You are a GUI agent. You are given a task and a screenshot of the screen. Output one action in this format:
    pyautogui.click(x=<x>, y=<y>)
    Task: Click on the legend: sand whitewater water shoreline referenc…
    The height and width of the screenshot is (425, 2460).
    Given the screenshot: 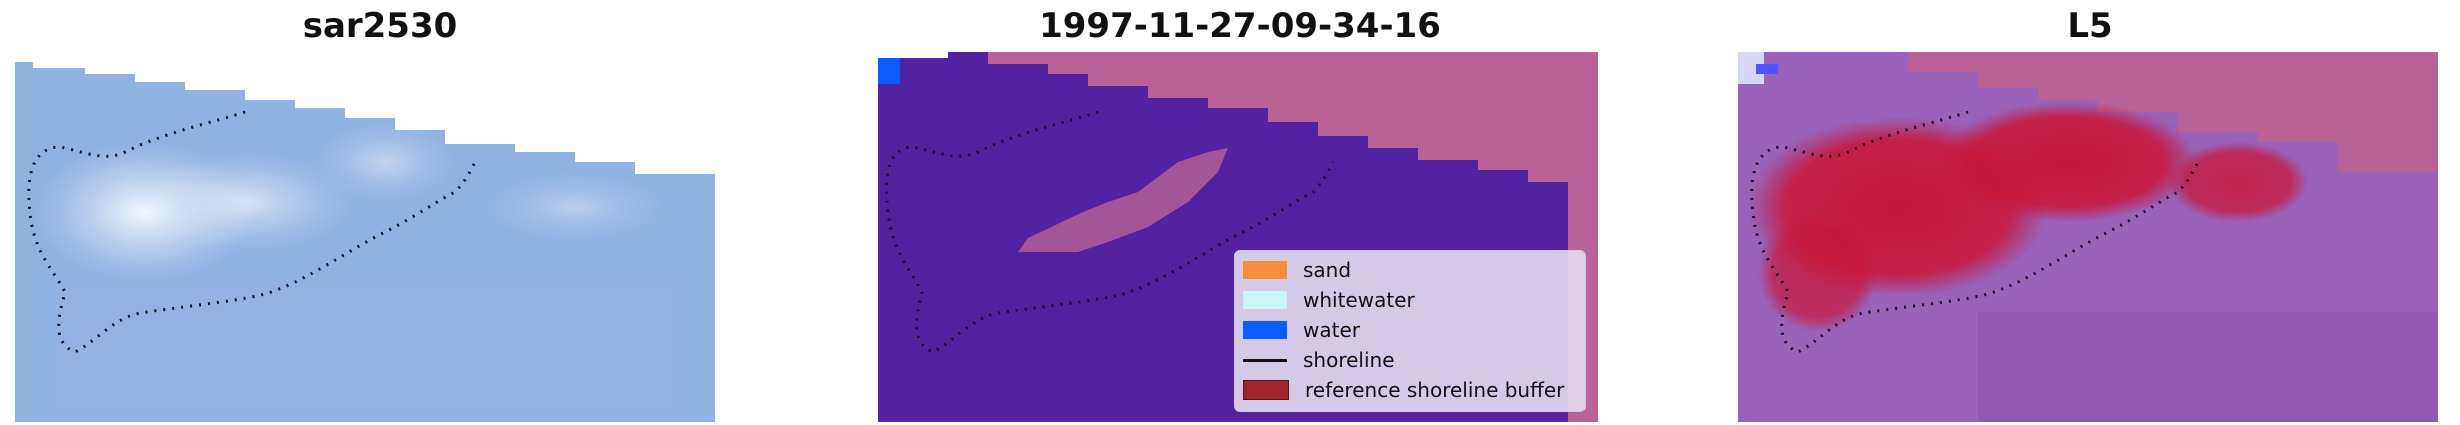 What is the action you would take?
    pyautogui.click(x=1410, y=331)
    